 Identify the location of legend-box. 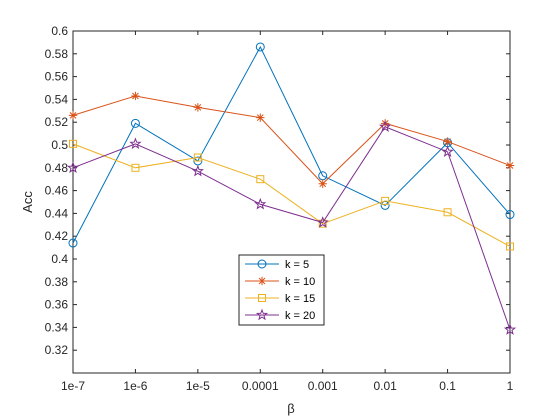
(281, 290).